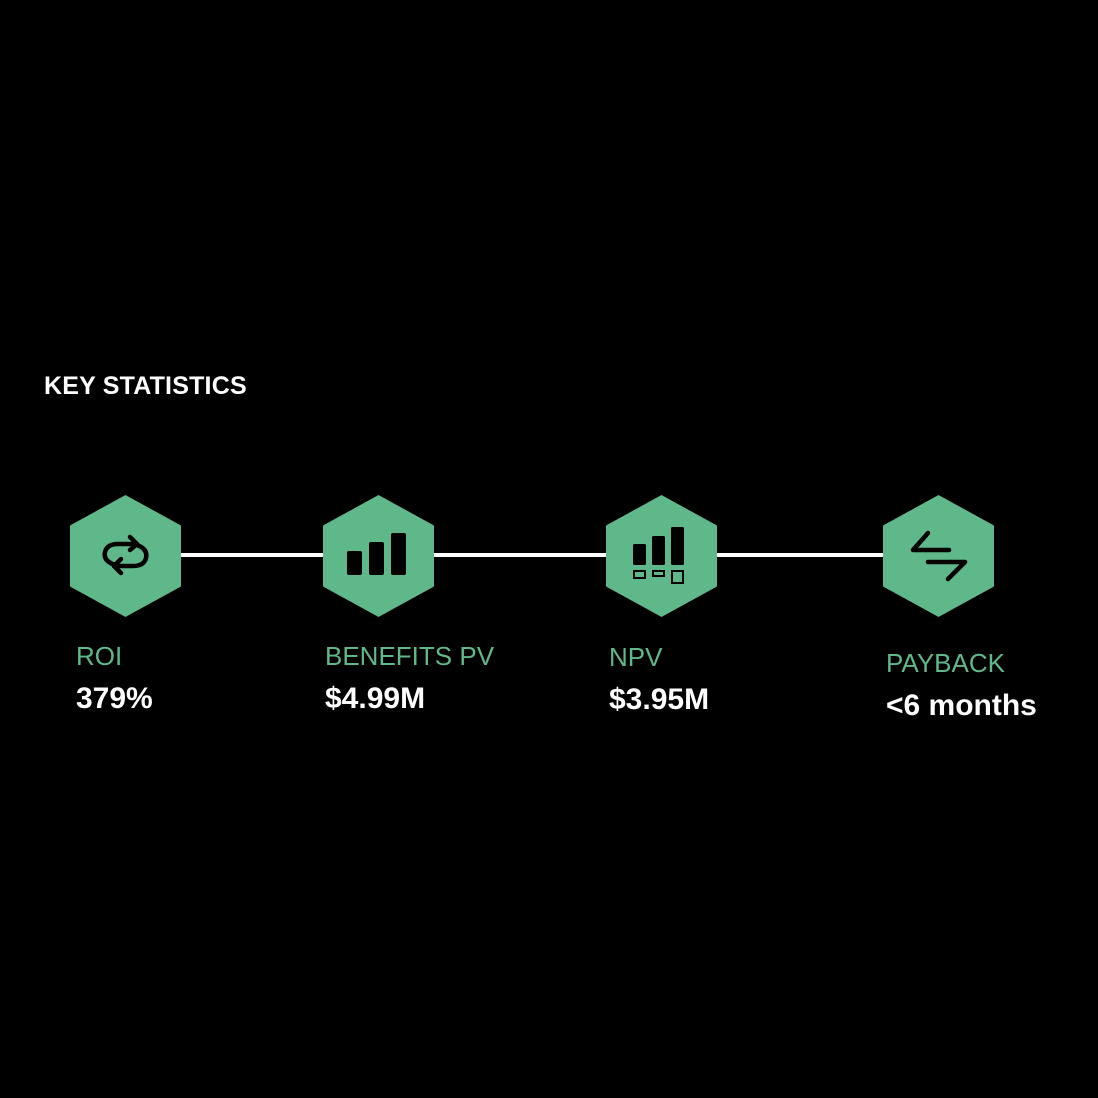 The height and width of the screenshot is (1098, 1098). I want to click on npv-value: $3.95M, so click(659, 699).